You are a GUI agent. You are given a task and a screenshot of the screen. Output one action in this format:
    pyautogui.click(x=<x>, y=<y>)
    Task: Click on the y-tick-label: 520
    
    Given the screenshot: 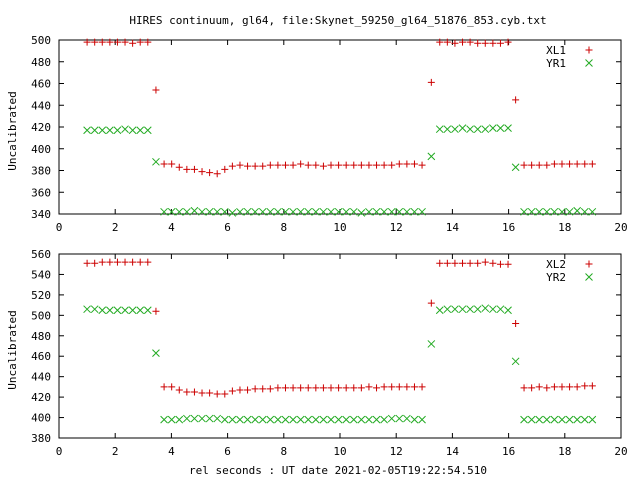 What is the action you would take?
    pyautogui.click(x=41, y=295)
    